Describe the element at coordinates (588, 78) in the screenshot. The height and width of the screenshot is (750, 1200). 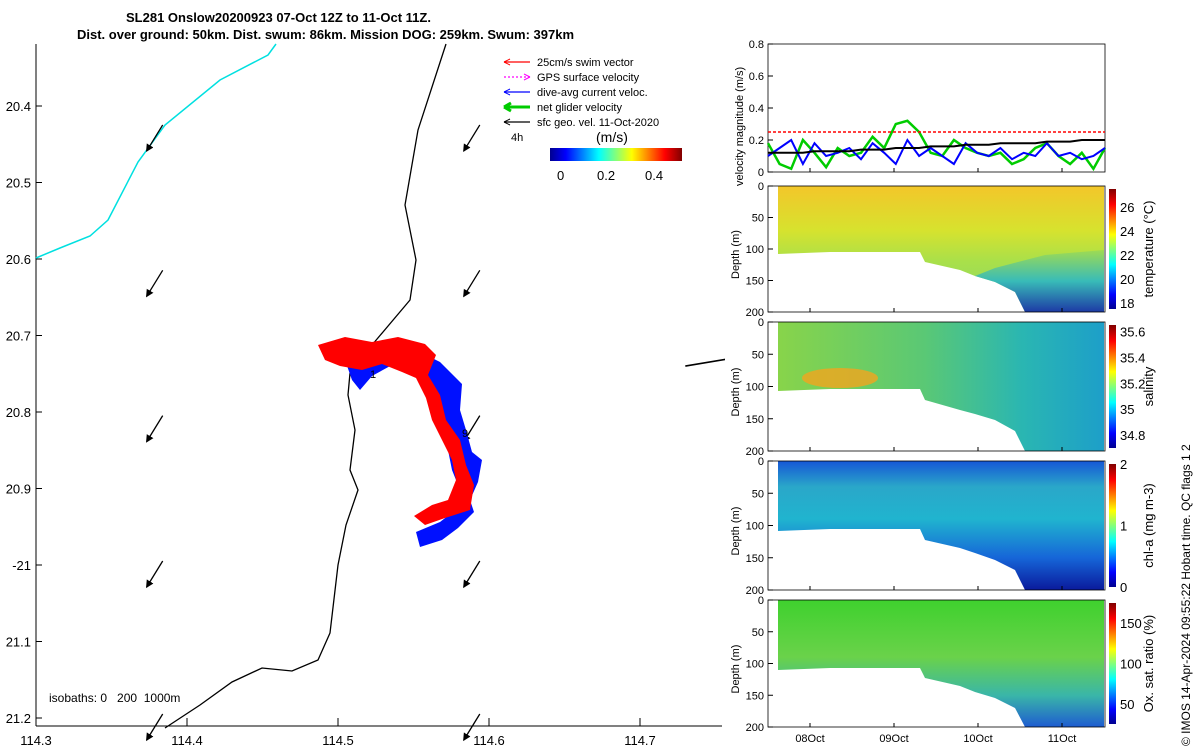
I see `svg-text: GPS surface velocity` at that location.